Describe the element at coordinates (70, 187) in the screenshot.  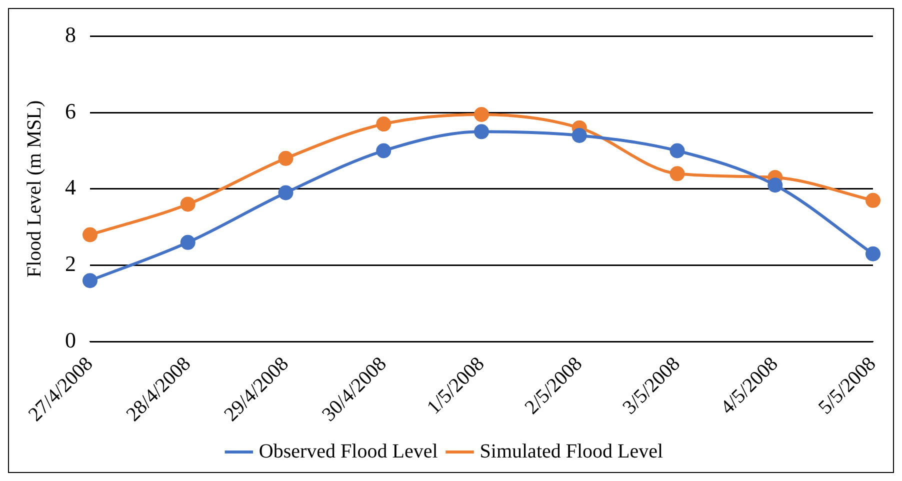
I see `y-tick-label: 4` at that location.